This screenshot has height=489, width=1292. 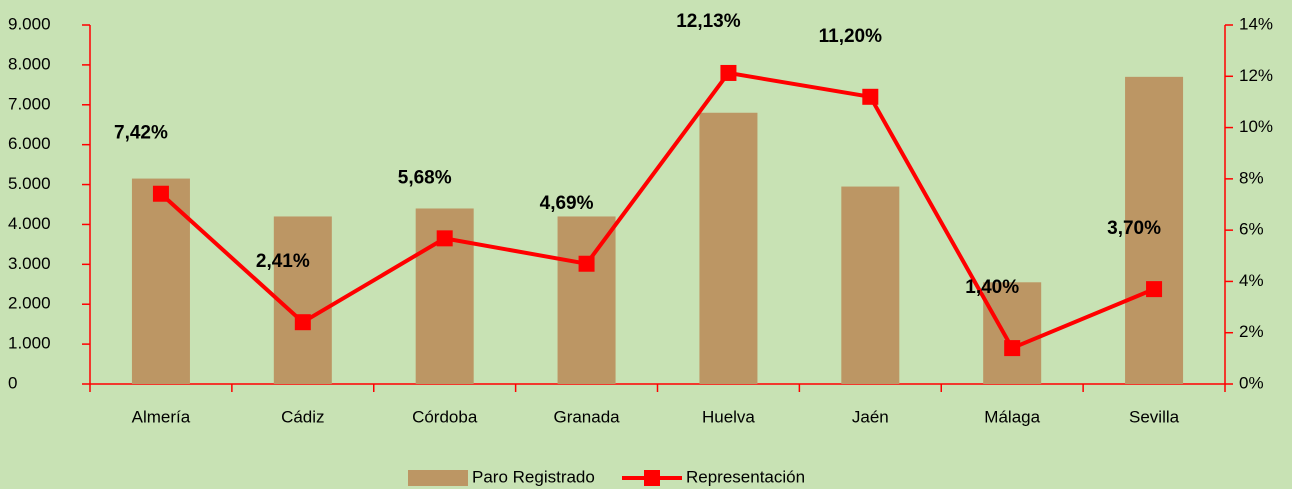 What do you see at coordinates (425, 177) in the screenshot?
I see `data-label: 5,68%` at bounding box center [425, 177].